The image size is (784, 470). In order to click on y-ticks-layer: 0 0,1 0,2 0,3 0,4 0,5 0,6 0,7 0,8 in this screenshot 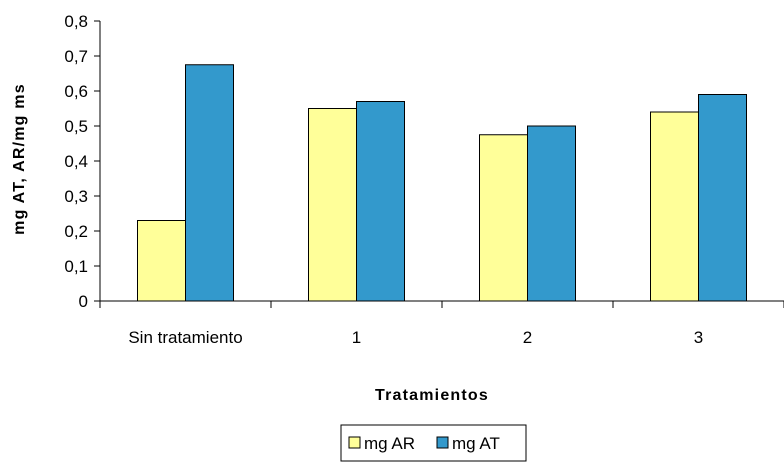, I will do `click(82, 161)`.